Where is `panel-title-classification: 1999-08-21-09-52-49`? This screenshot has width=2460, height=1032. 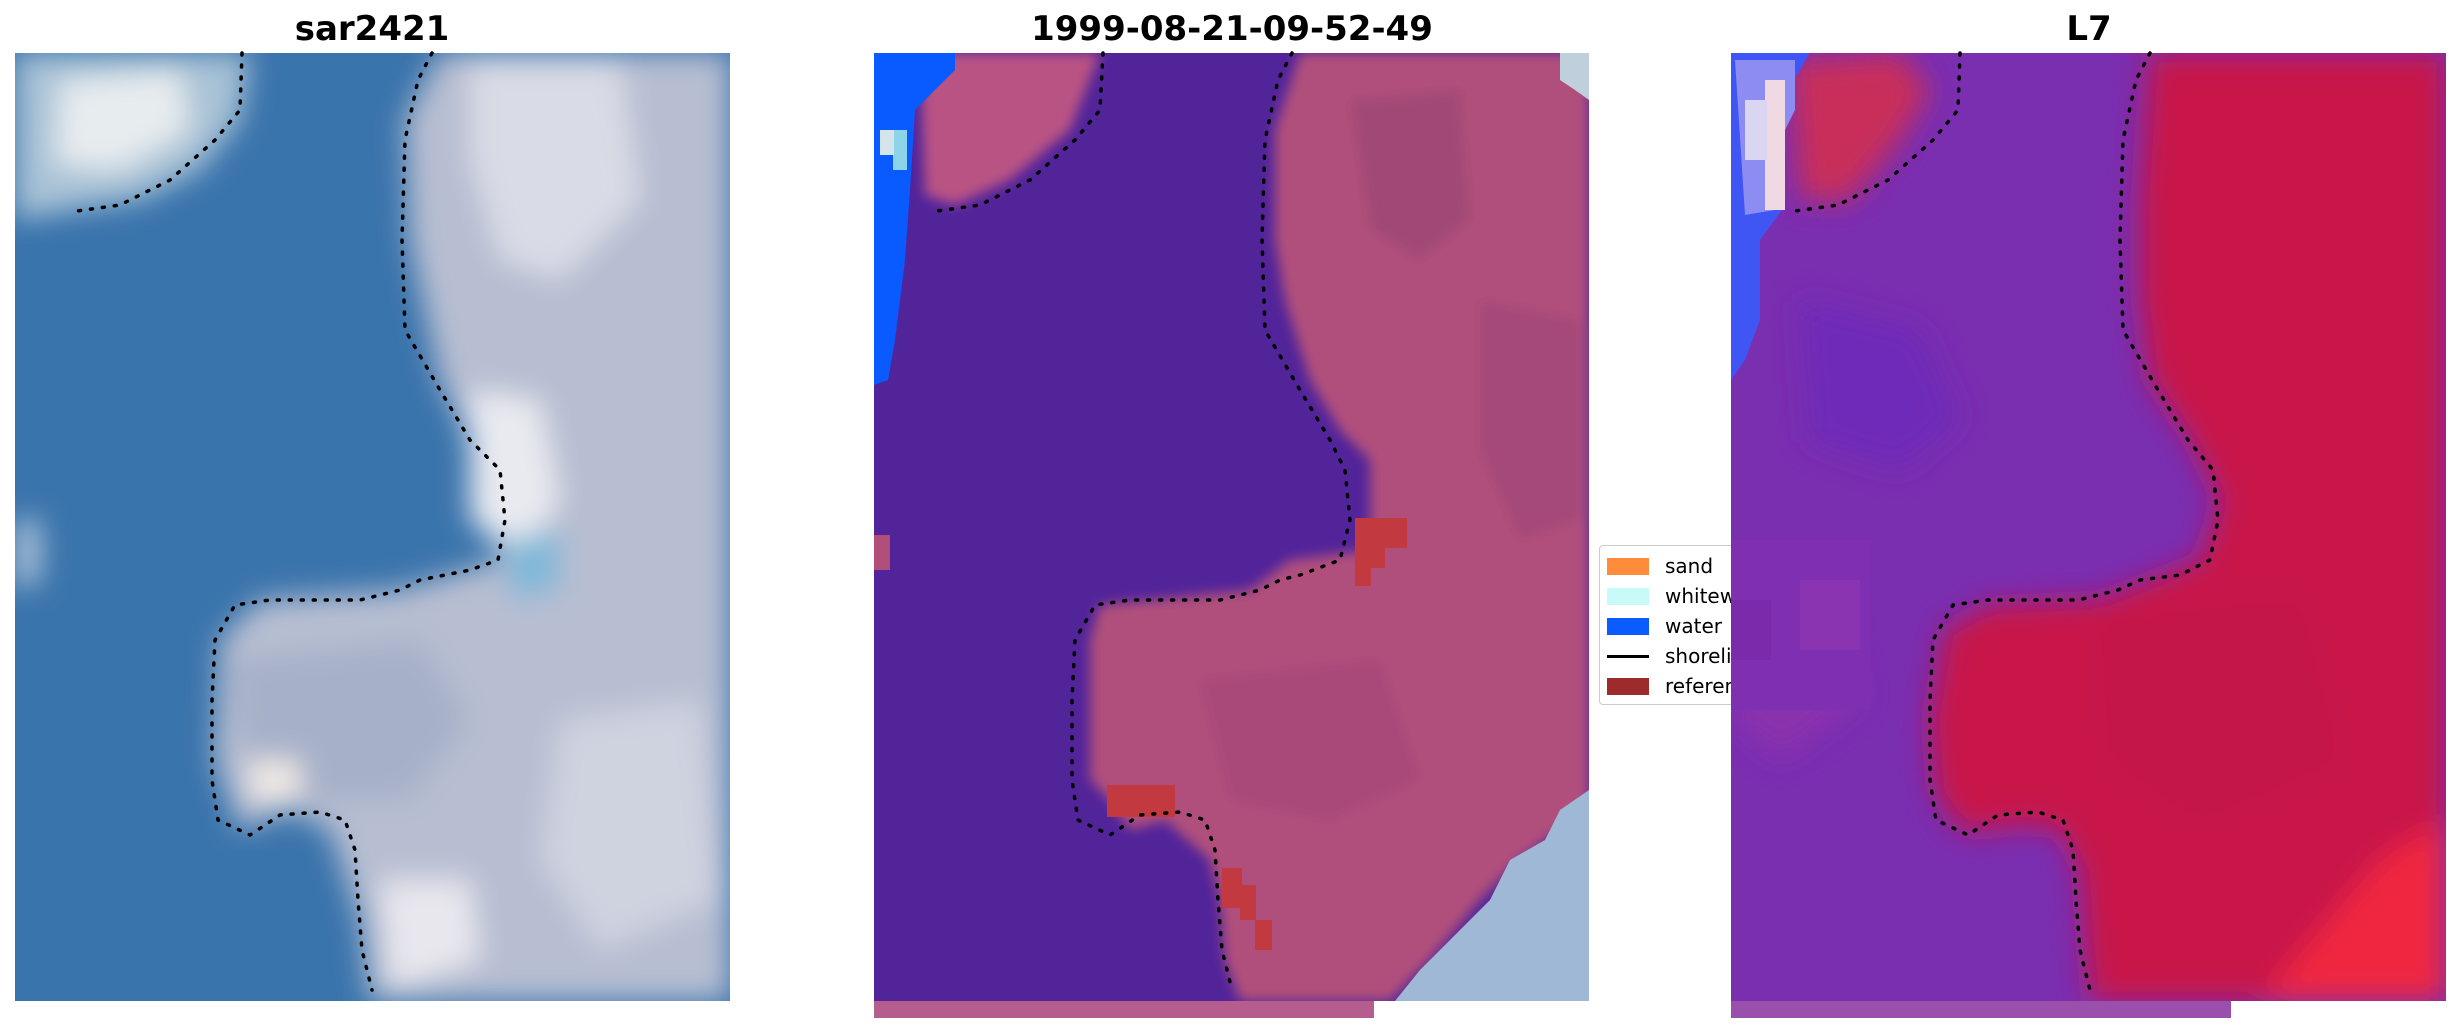 panel-title-classification: 1999-08-21-09-52-49 is located at coordinates (1232, 29).